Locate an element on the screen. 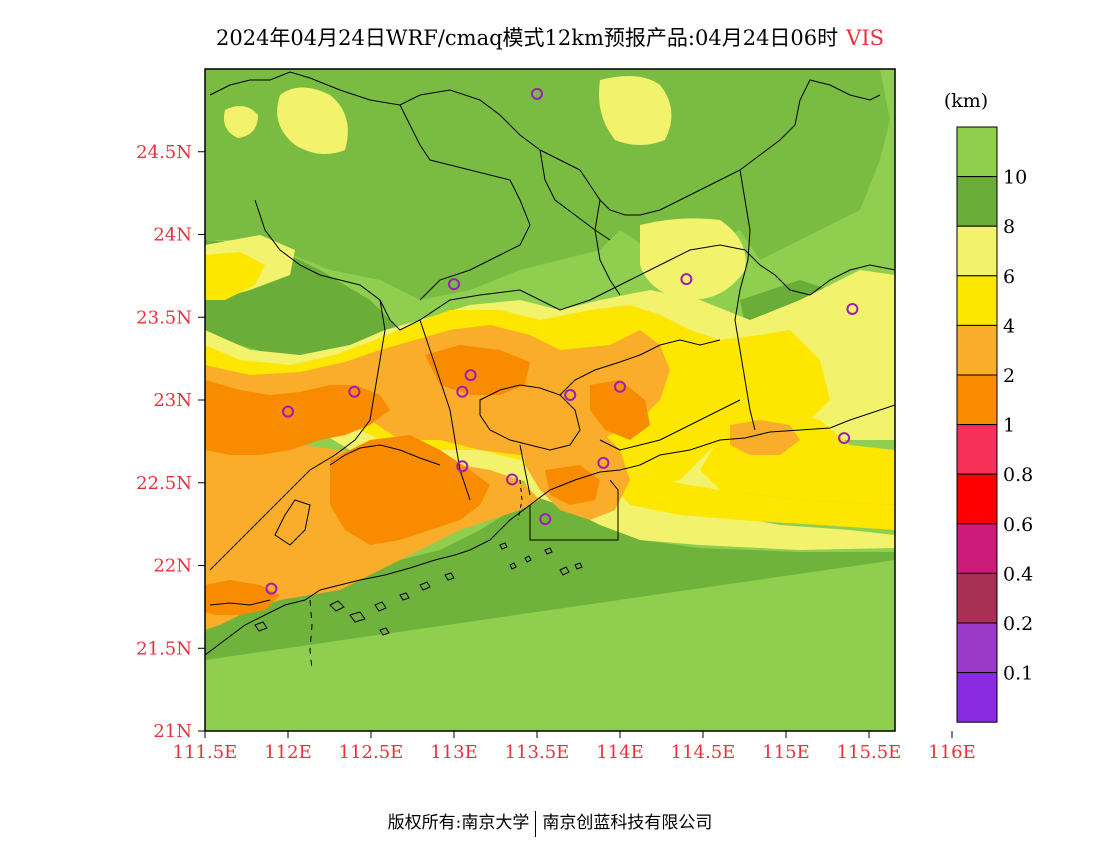 The width and height of the screenshot is (1100, 850). footer-right: 南京创蓝科技有限公司 is located at coordinates (627, 823).